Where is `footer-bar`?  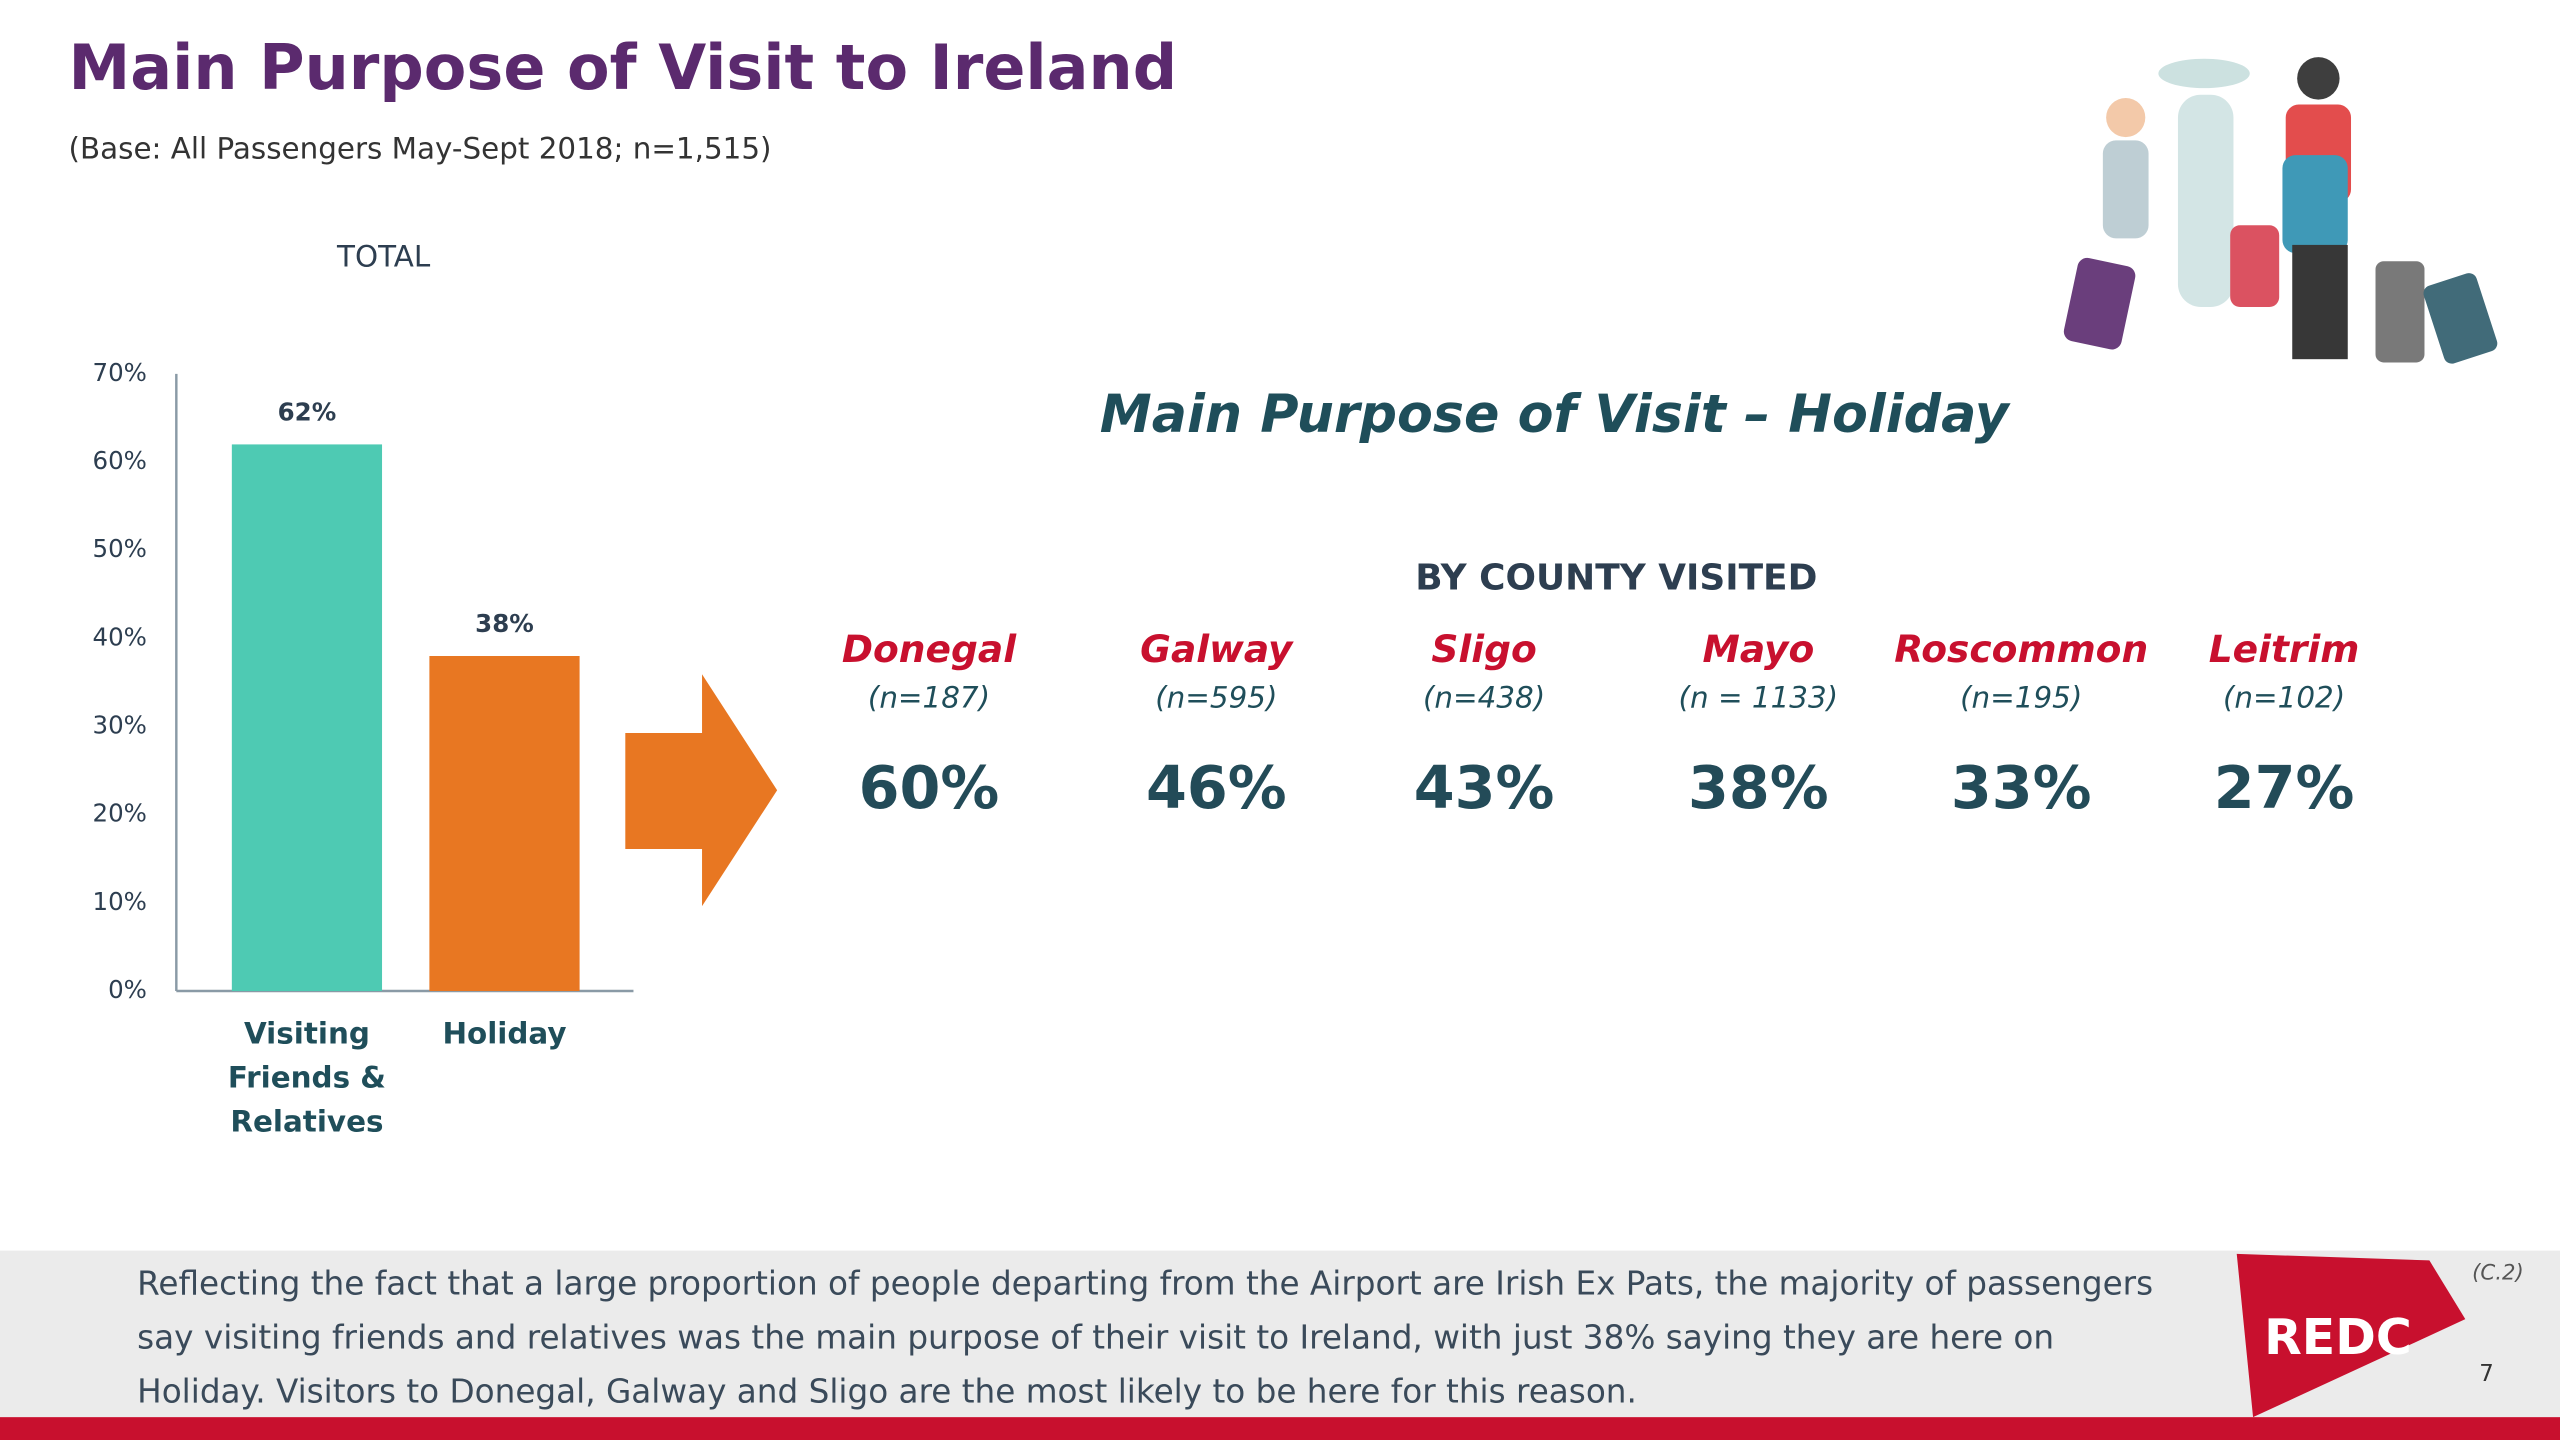 footer-bar is located at coordinates (1280, 1428).